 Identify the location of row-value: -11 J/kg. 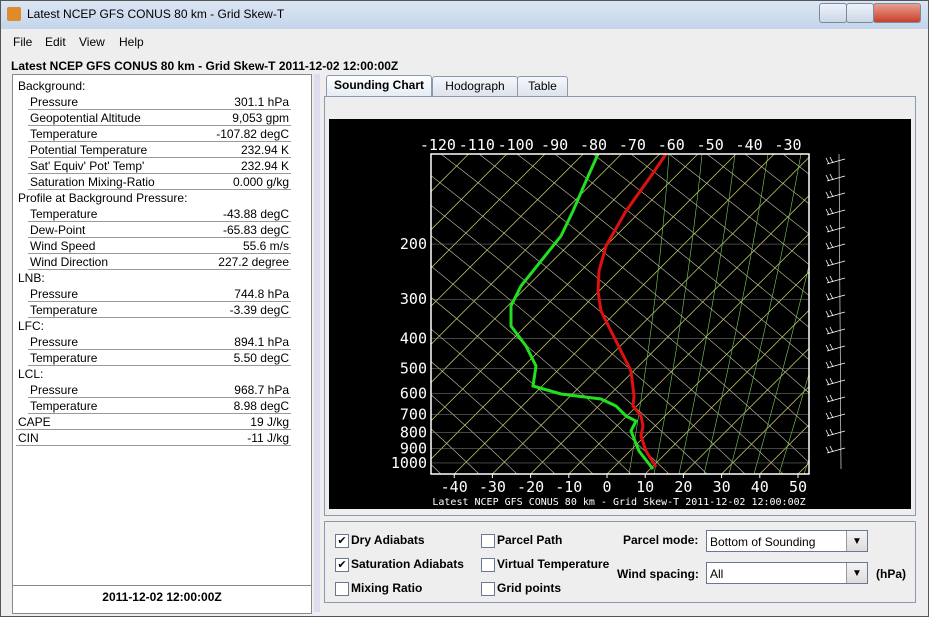
(268, 438).